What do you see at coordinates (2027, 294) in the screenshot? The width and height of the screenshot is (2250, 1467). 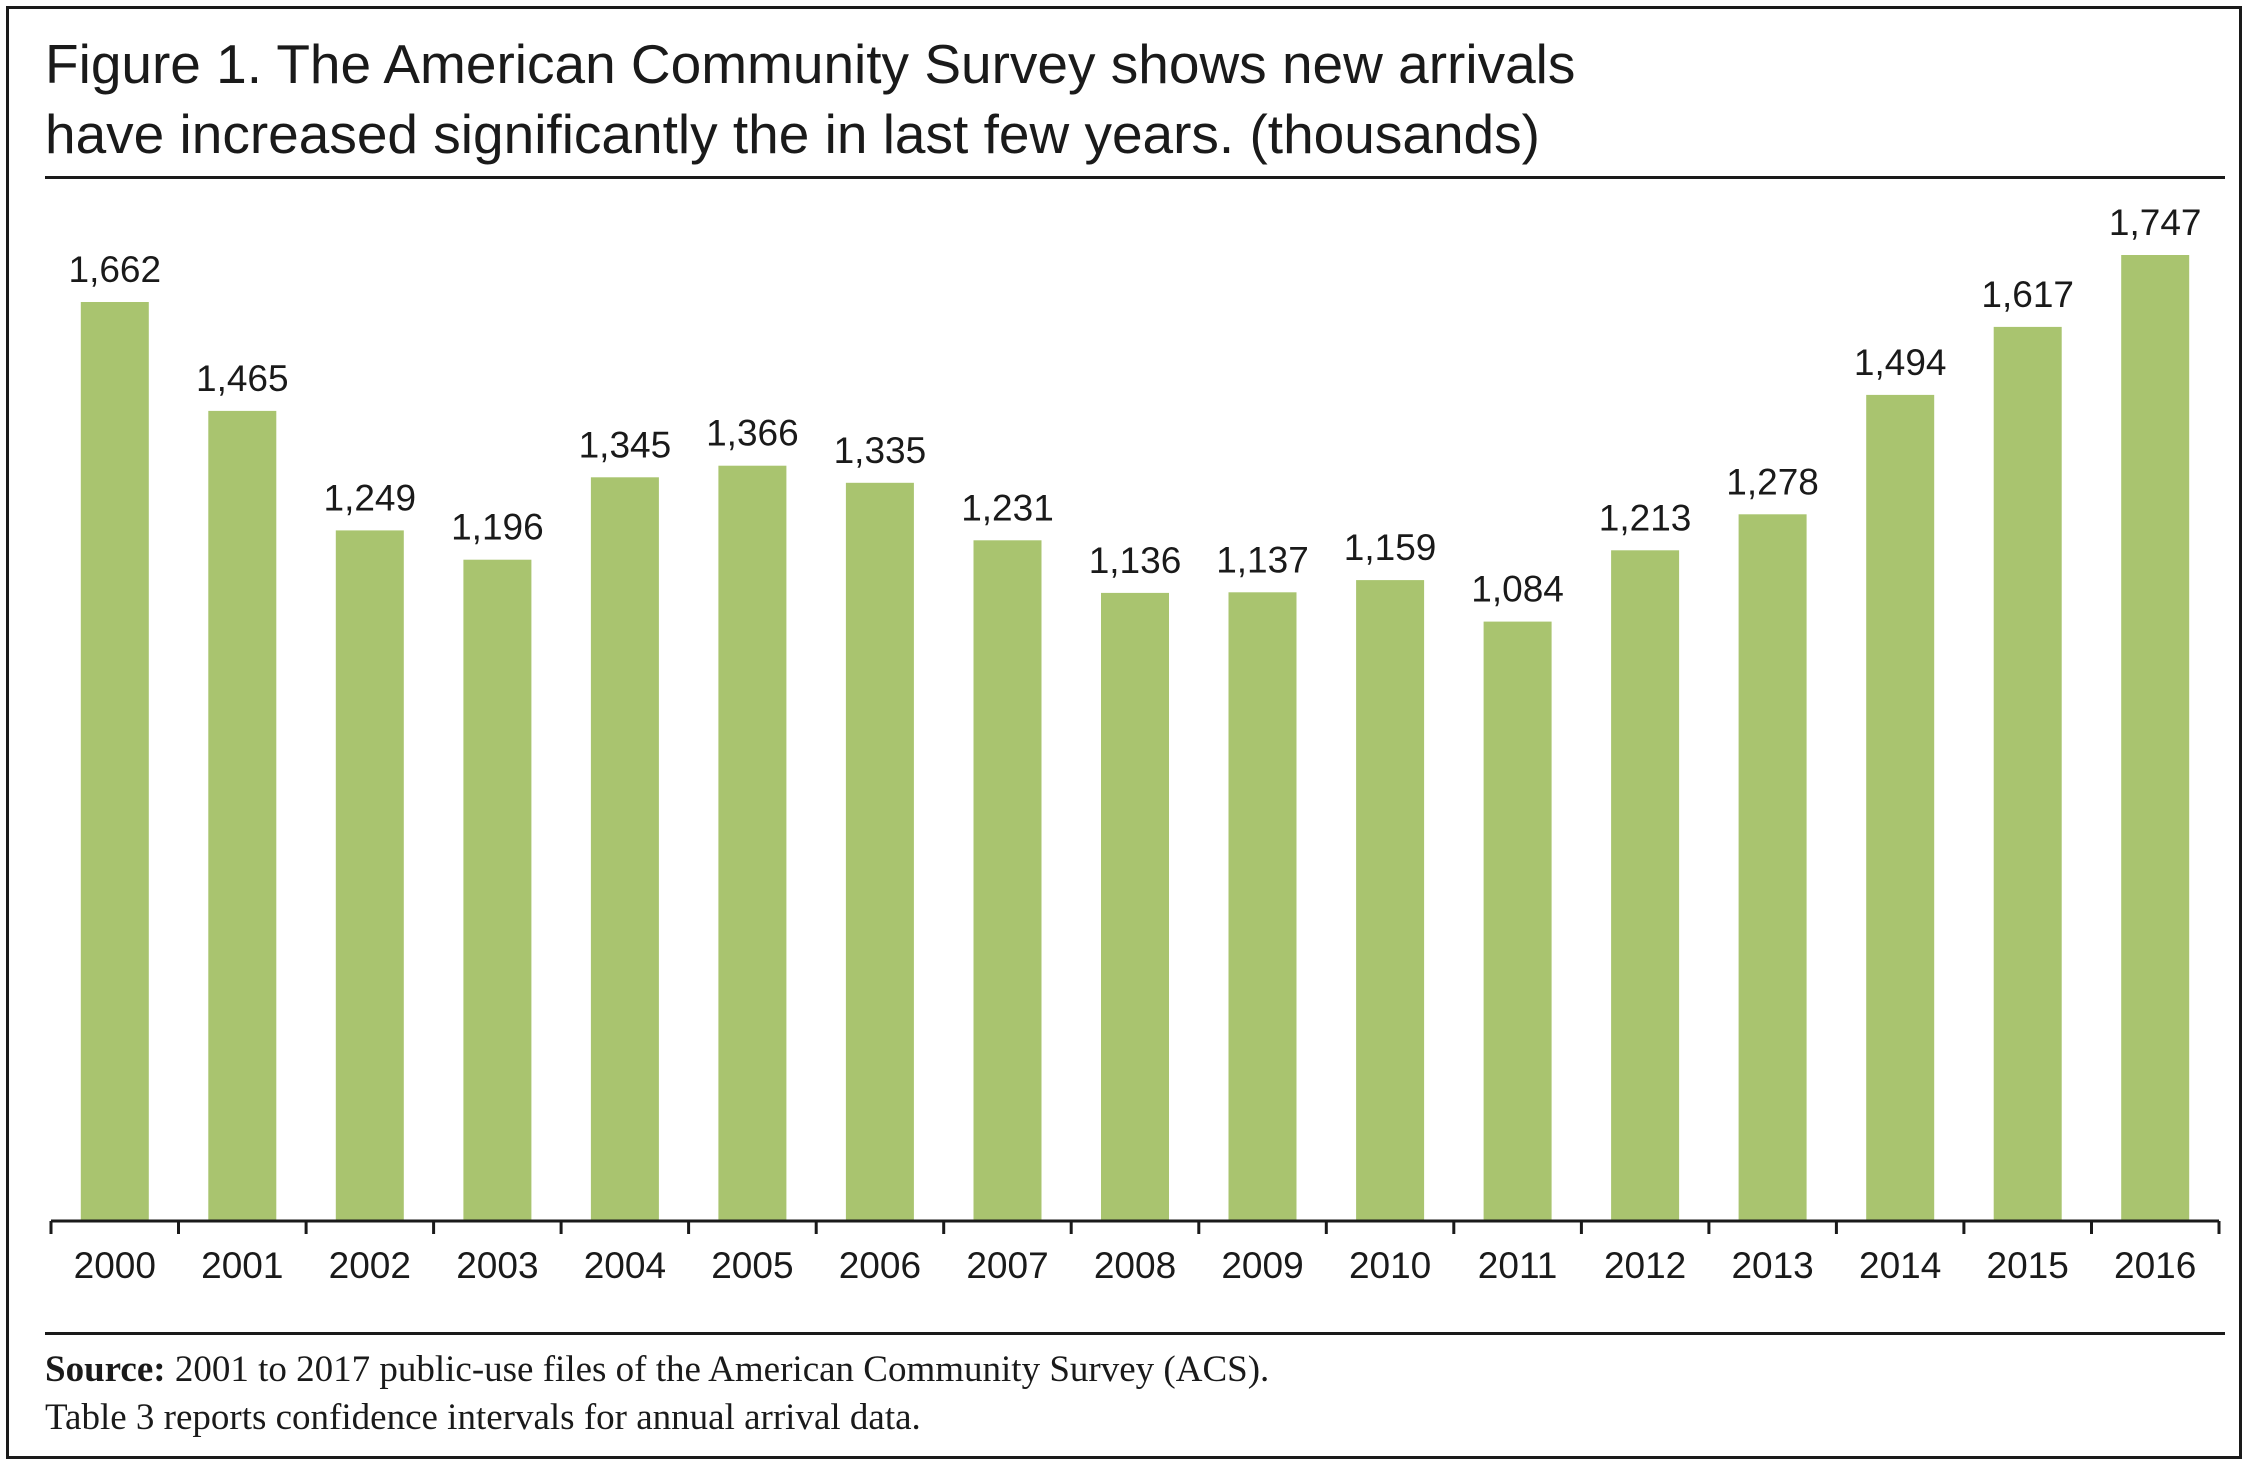 I see `data-label-2015: 1,617` at bounding box center [2027, 294].